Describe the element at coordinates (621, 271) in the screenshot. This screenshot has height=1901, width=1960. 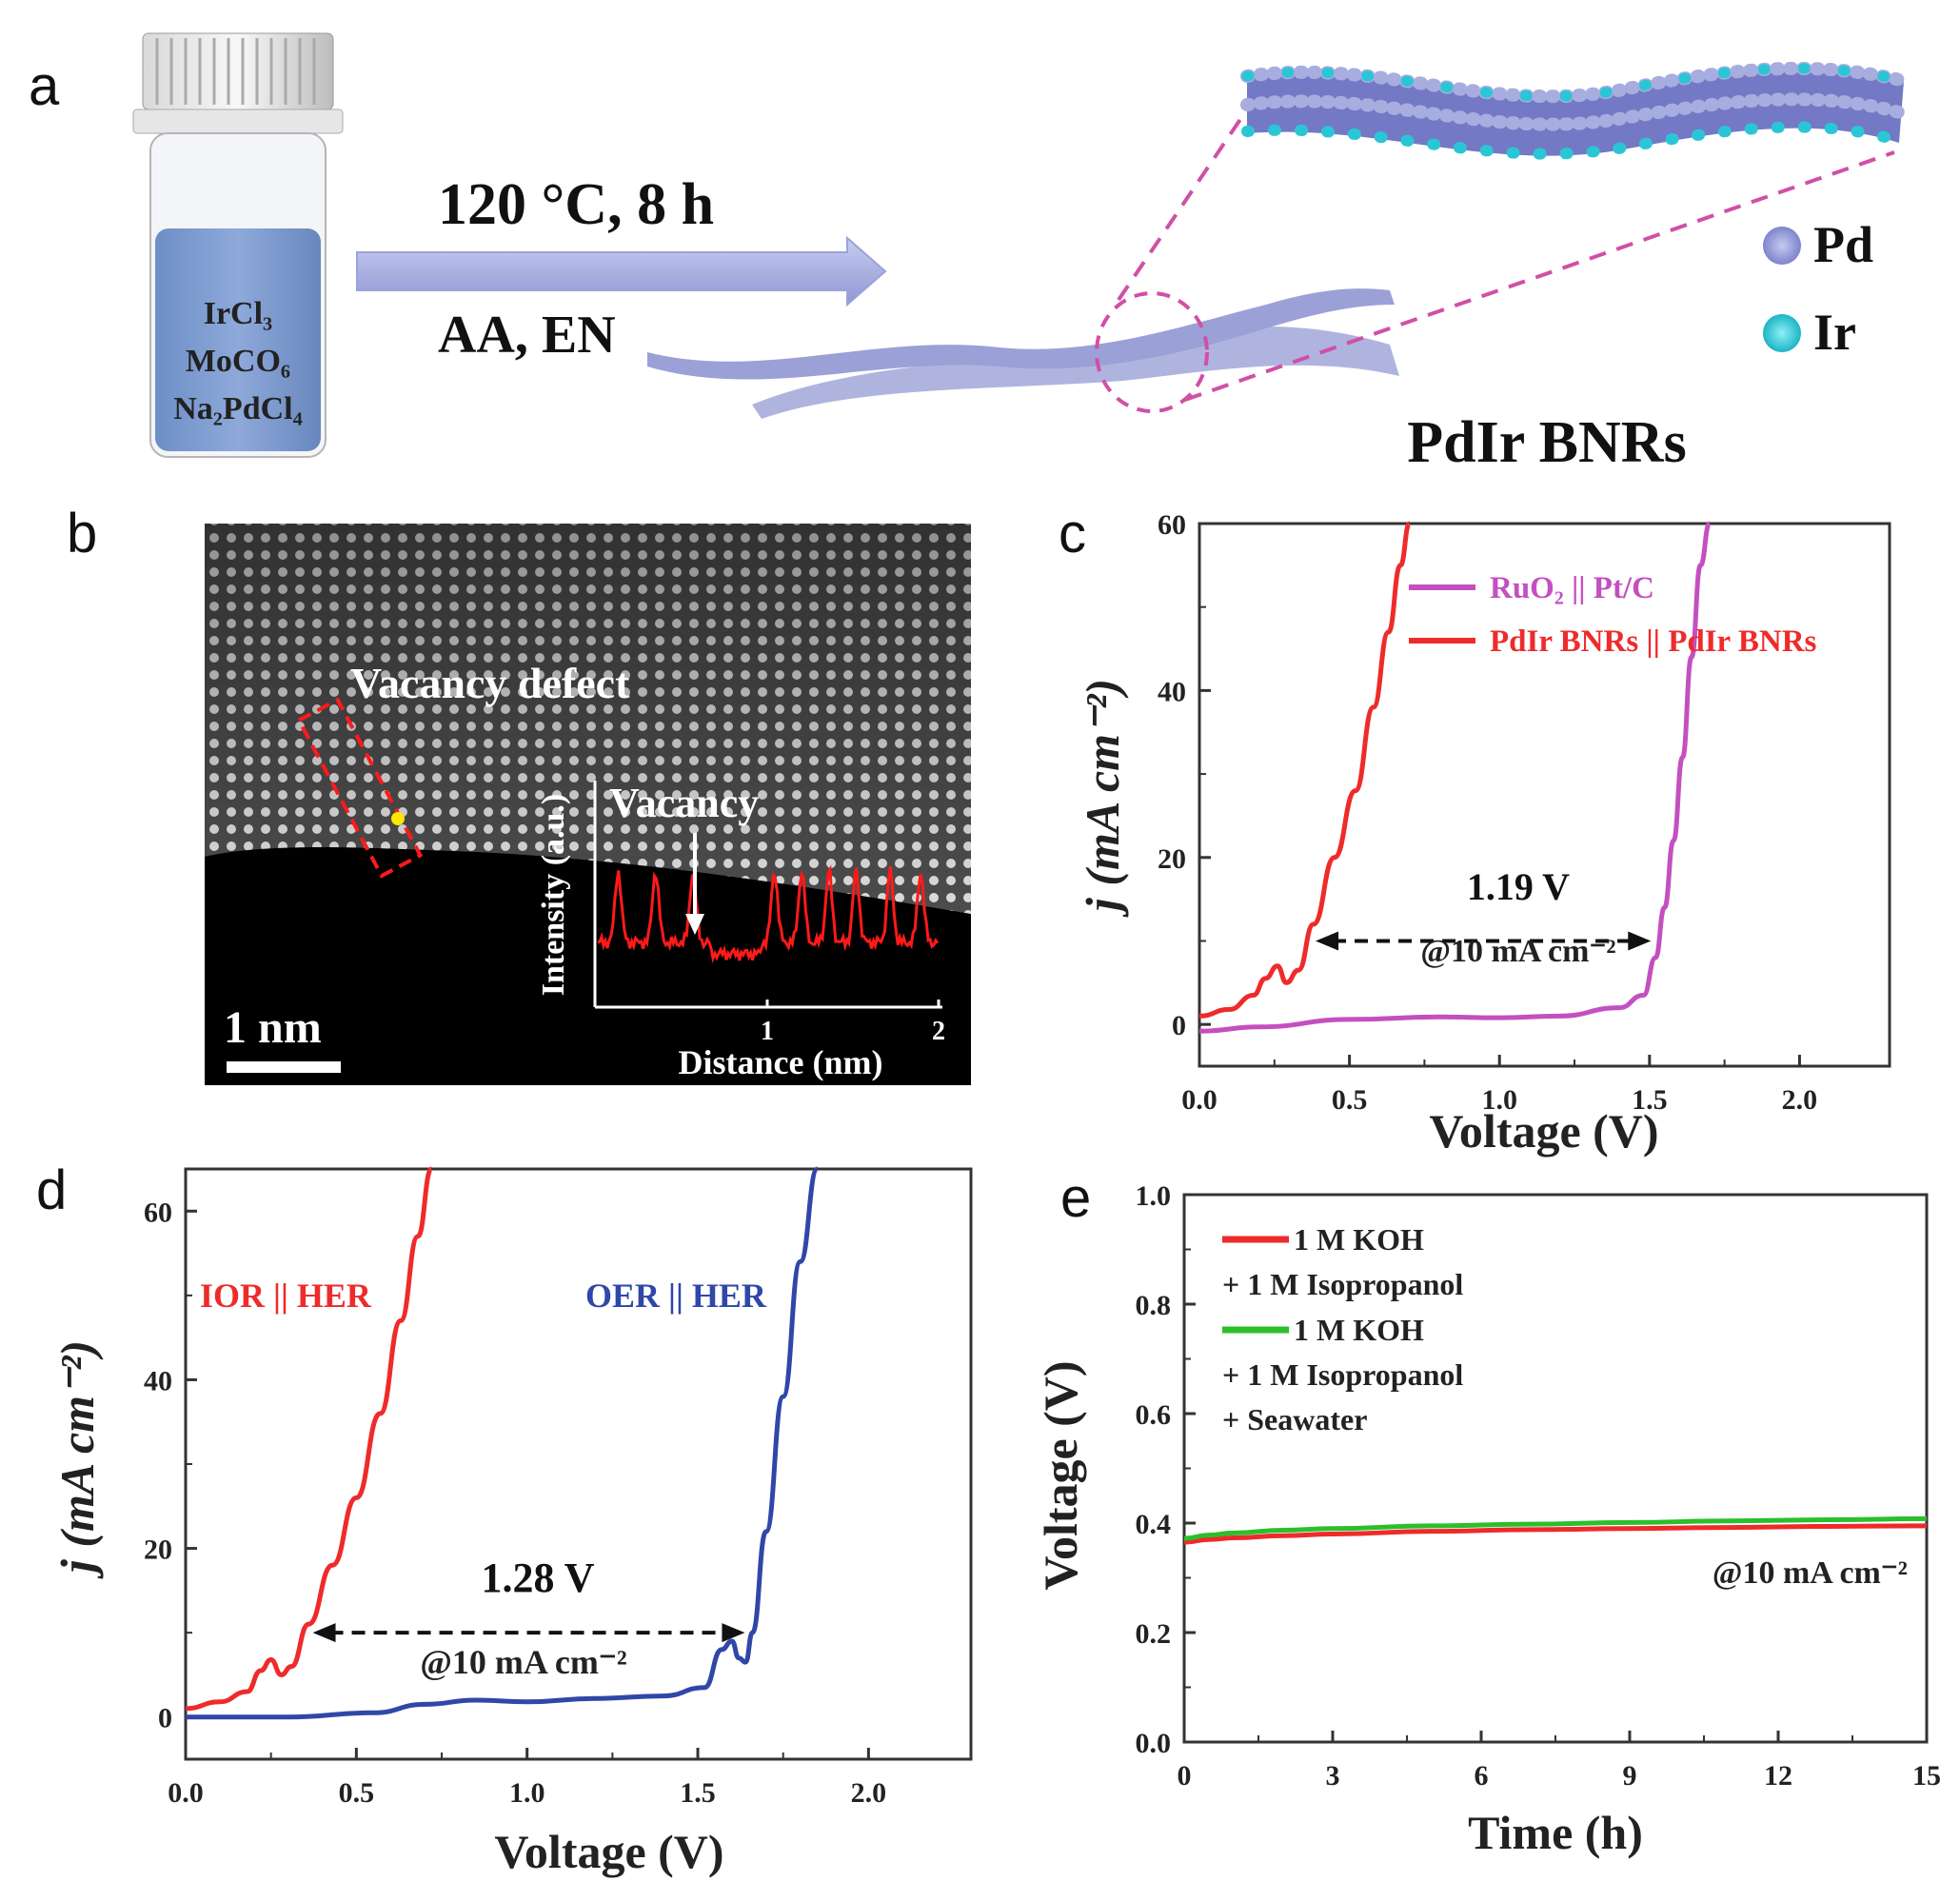
I see `reaction-arrow-icon` at that location.